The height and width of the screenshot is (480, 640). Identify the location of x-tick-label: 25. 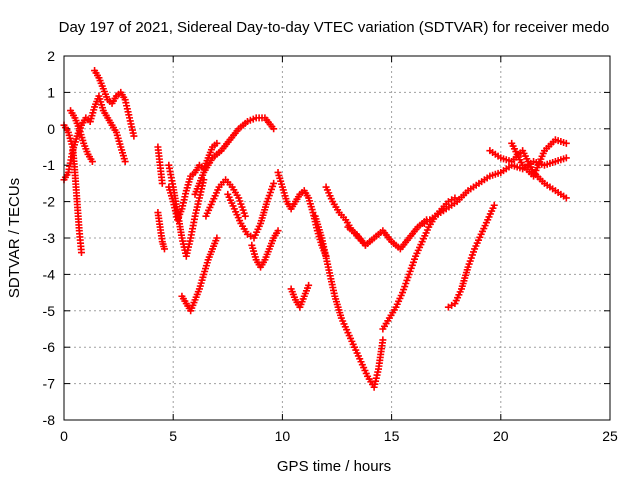
(610, 436).